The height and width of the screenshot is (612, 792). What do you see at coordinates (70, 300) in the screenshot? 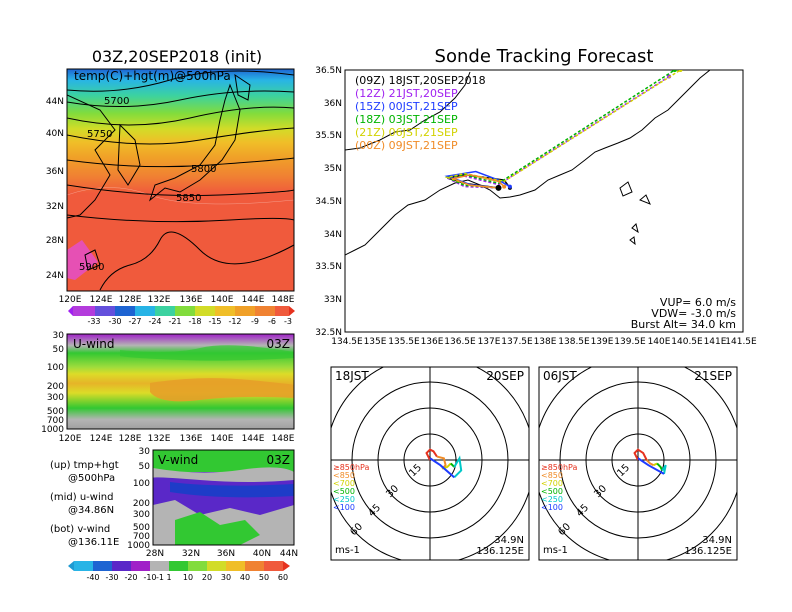
I see `lon-tick: 120E` at bounding box center [70, 300].